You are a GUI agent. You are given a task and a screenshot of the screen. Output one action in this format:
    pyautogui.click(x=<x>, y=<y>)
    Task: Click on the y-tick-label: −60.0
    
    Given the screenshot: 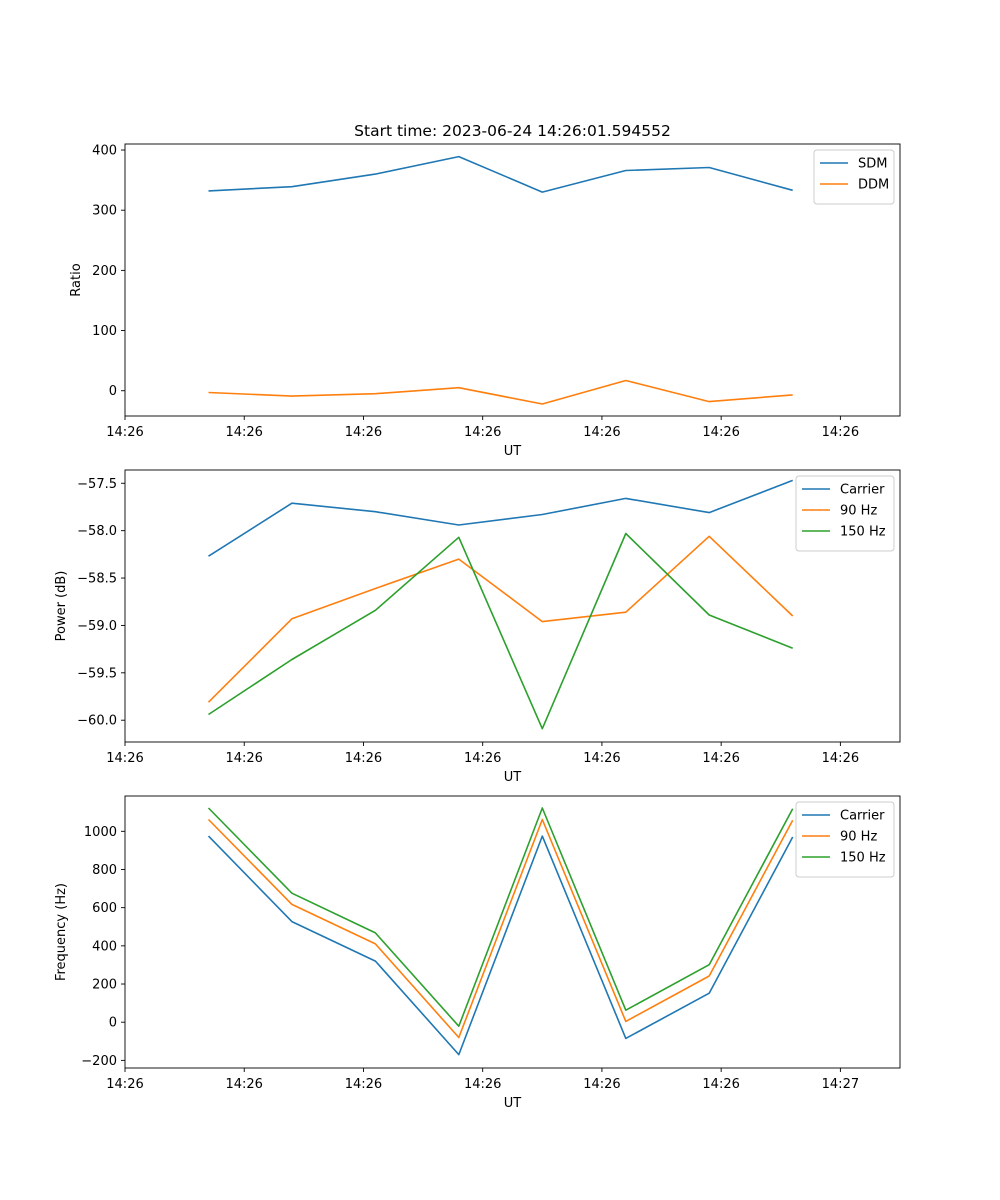 What is the action you would take?
    pyautogui.click(x=97, y=721)
    